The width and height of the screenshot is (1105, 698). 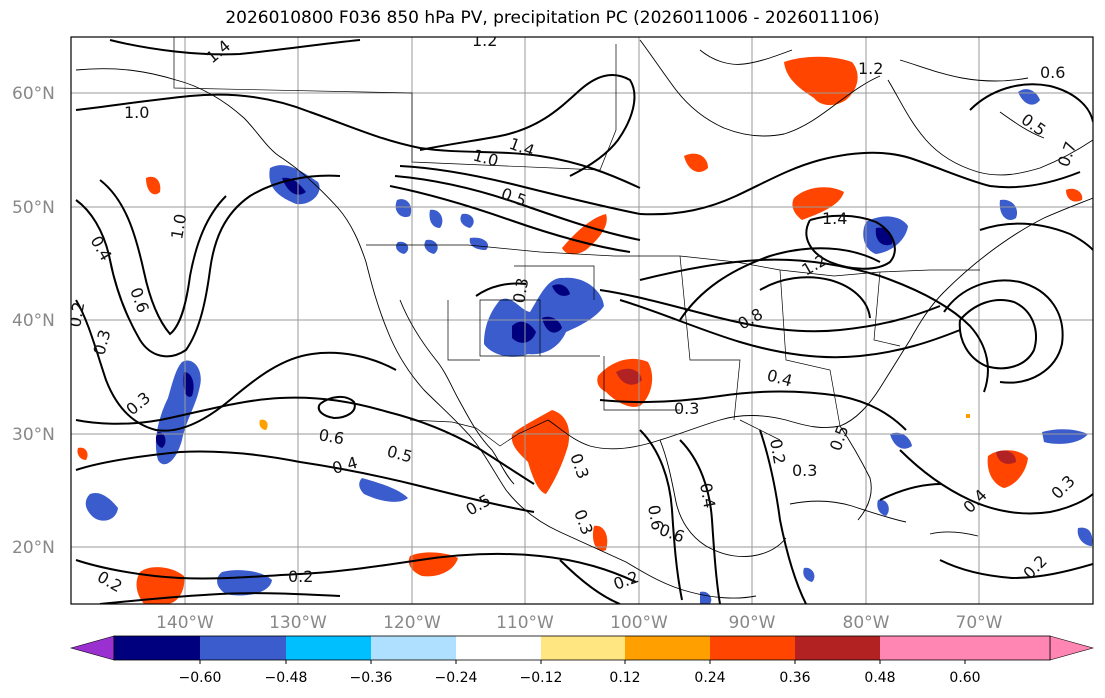 I want to click on contour-label: 0.4, so click(x=707, y=495).